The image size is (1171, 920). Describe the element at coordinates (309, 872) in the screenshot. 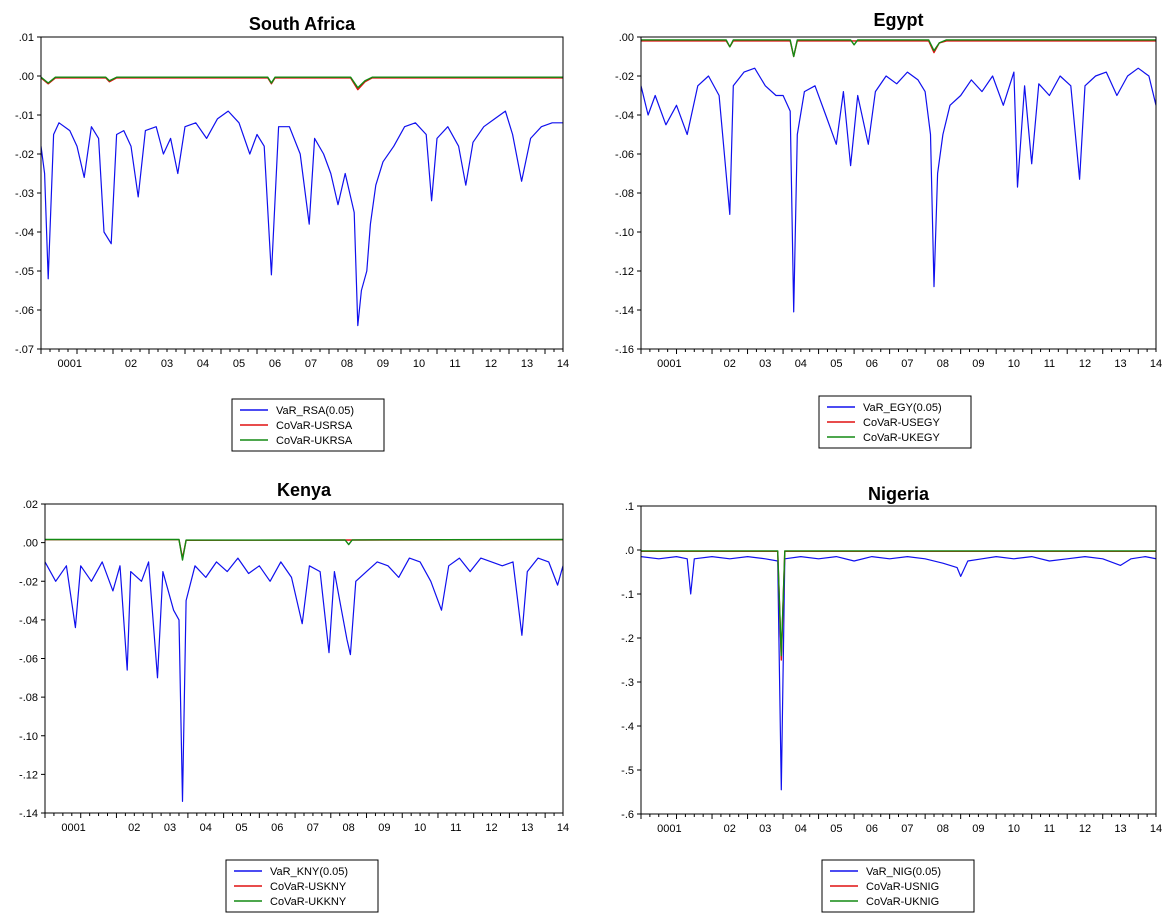

I see `legend-label: VaR_KNY(0.05)` at that location.